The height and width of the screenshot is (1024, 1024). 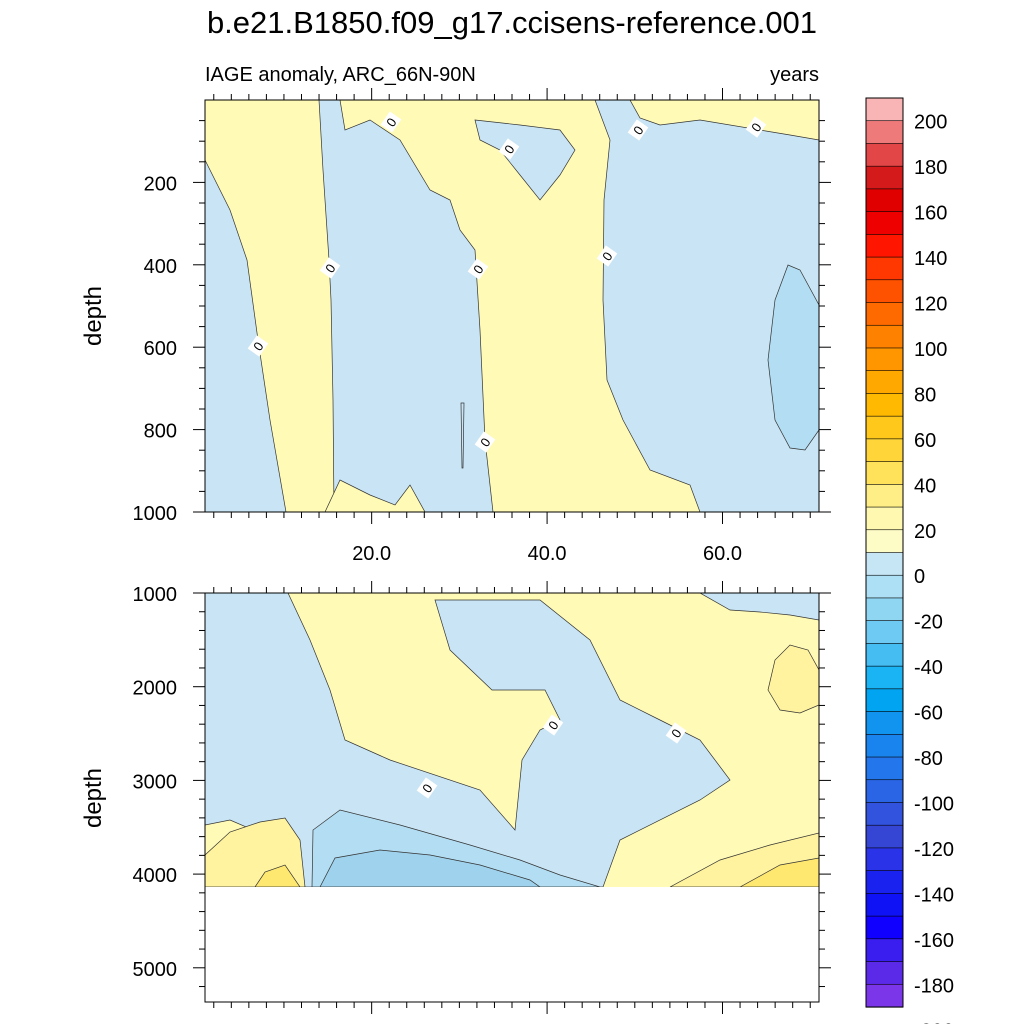 What do you see at coordinates (928, 714) in the screenshot?
I see `colorbar-label: -60` at bounding box center [928, 714].